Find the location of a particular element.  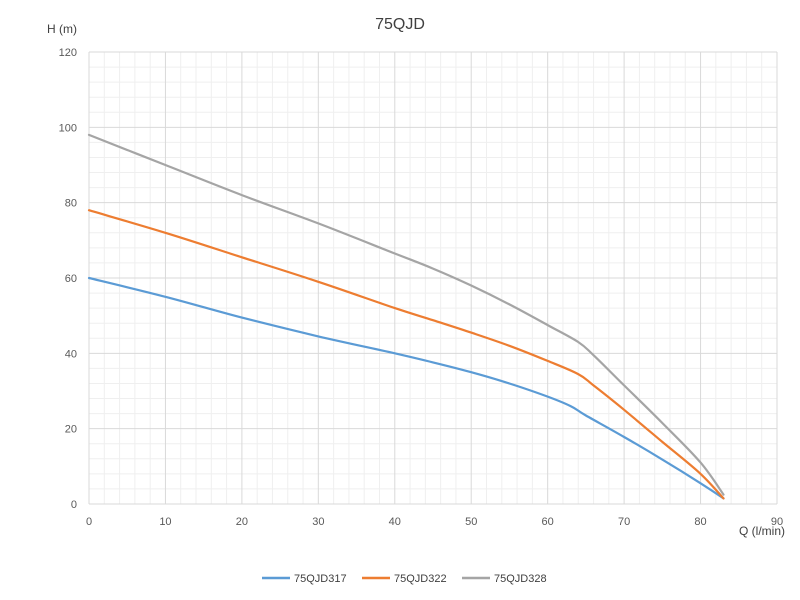

x-tick-label: 50 is located at coordinates (471, 522).